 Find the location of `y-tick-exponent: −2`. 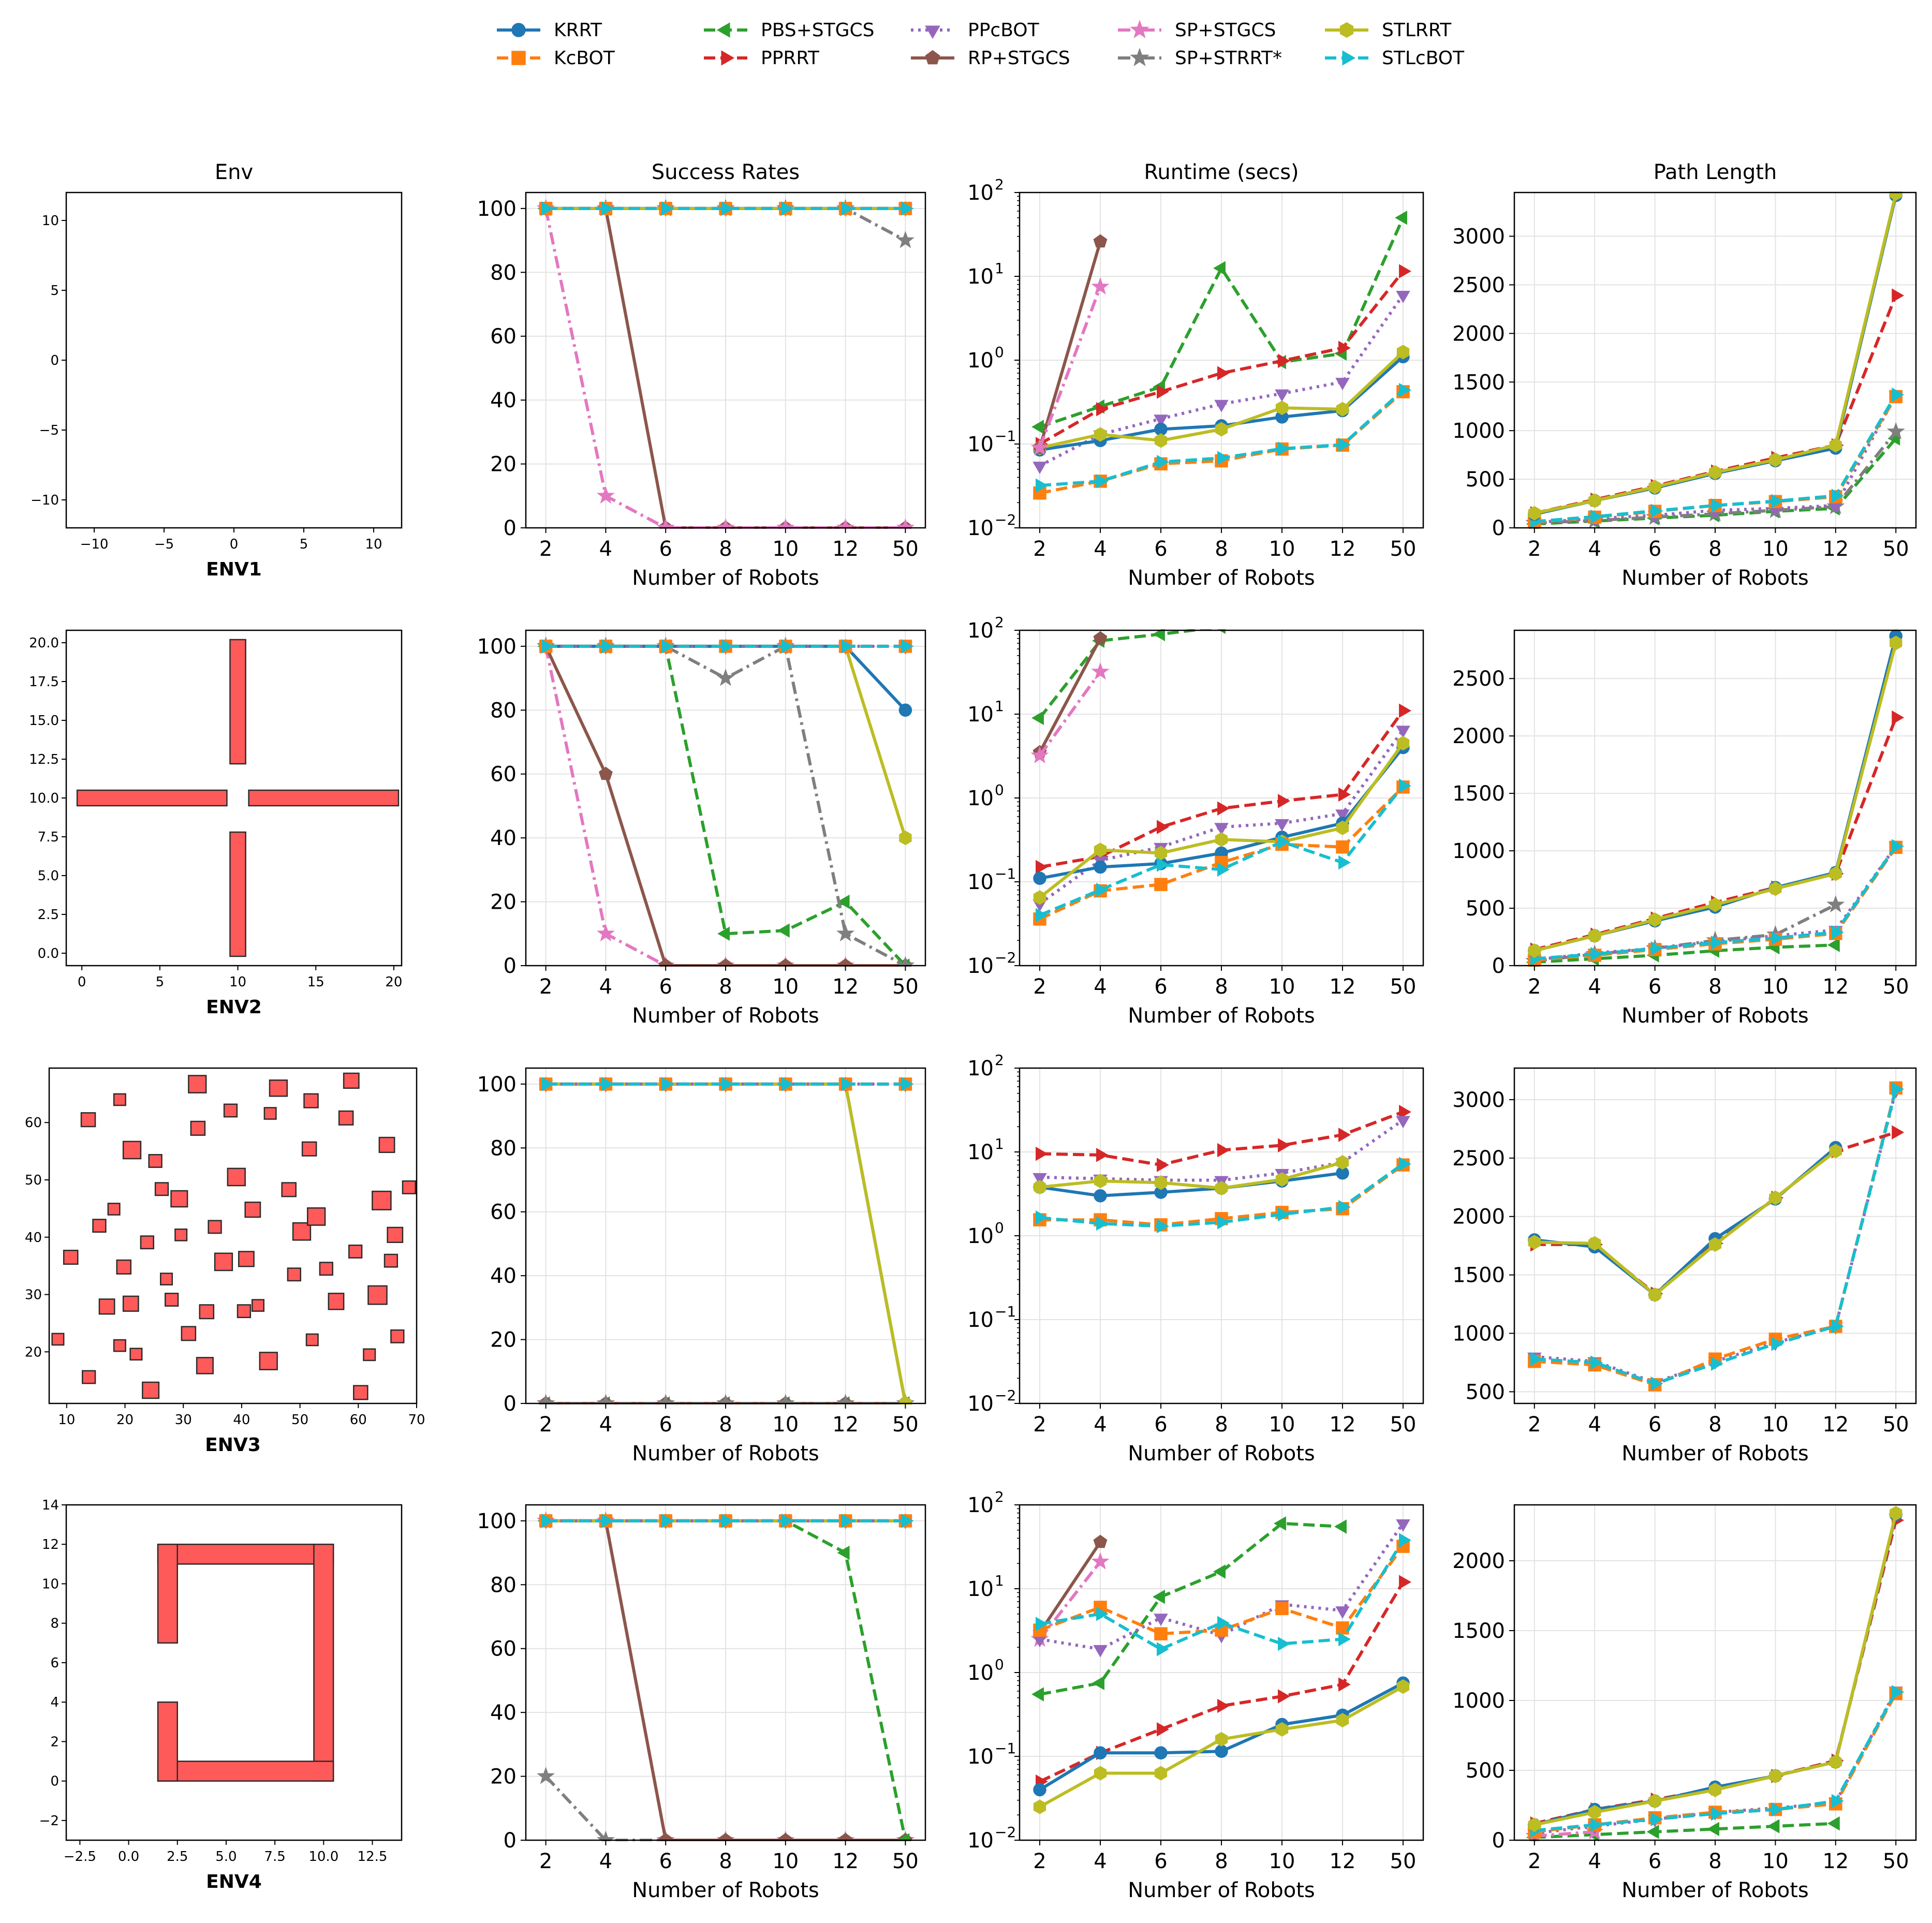

y-tick-exponent: −2 is located at coordinates (1006, 1395).